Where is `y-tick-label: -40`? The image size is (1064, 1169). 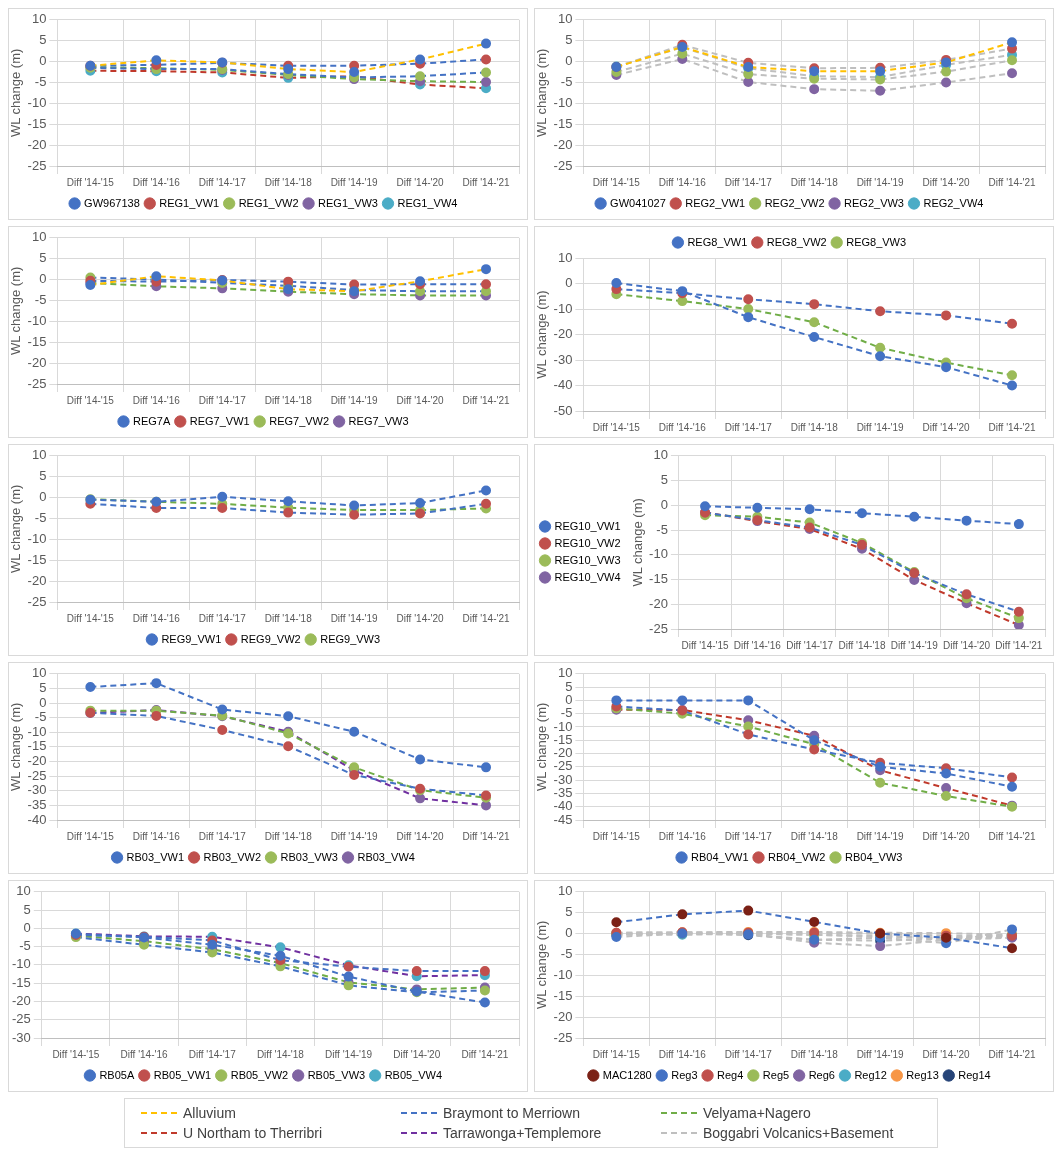
y-tick-label: -40 is located at coordinates (563, 806).